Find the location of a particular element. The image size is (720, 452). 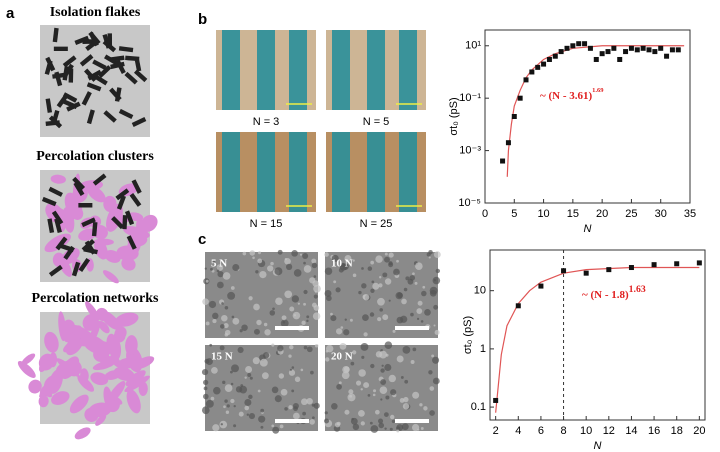

y-tick-label: 10 is located at coordinates (480, 291).